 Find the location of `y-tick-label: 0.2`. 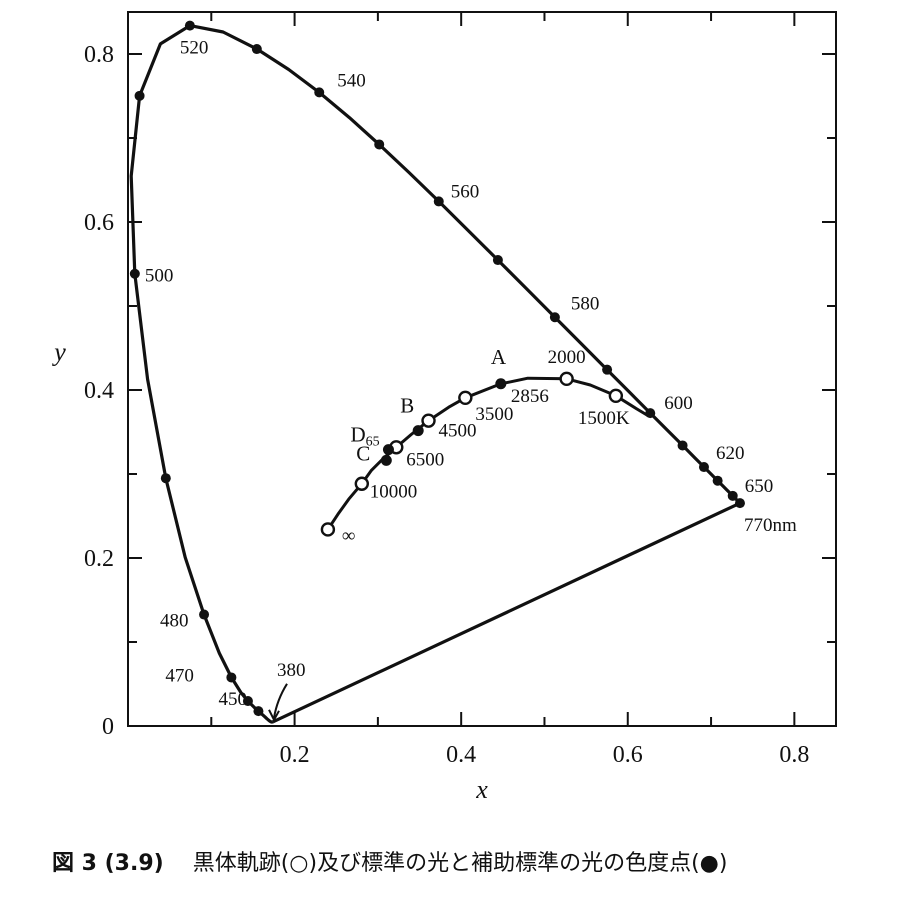

y-tick-label: 0.2 is located at coordinates (99, 559).